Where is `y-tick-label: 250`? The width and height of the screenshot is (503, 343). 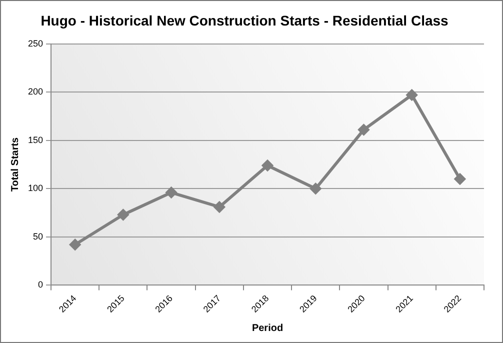 y-tick-label: 250 is located at coordinates (36, 43).